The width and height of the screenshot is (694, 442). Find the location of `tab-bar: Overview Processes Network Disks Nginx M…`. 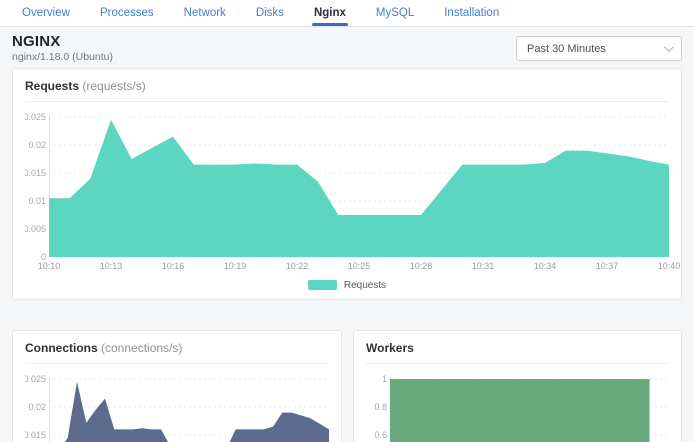

tab-bar: Overview Processes Network Disks Nginx M… is located at coordinates (347, 13).